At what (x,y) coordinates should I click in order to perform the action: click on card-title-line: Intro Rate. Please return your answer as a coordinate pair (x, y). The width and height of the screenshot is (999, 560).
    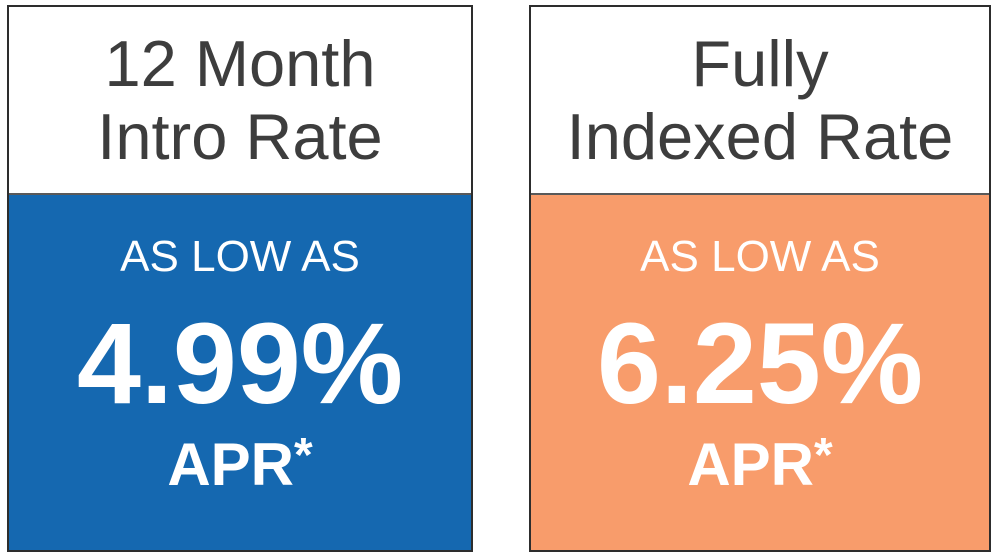
    Looking at the image, I should click on (240, 136).